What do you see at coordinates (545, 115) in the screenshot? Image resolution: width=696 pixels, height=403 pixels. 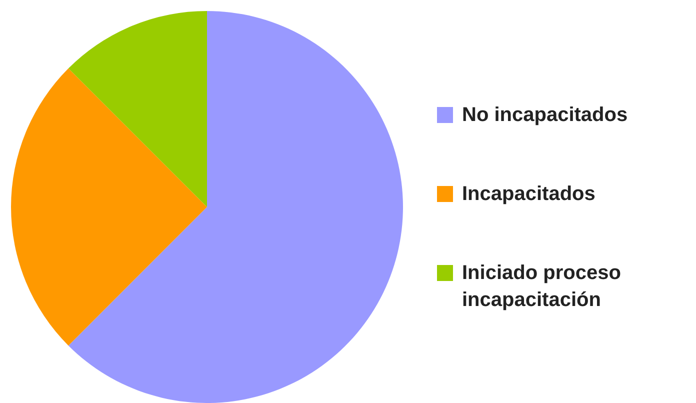 I see `legend-label: No incapacitados` at bounding box center [545, 115].